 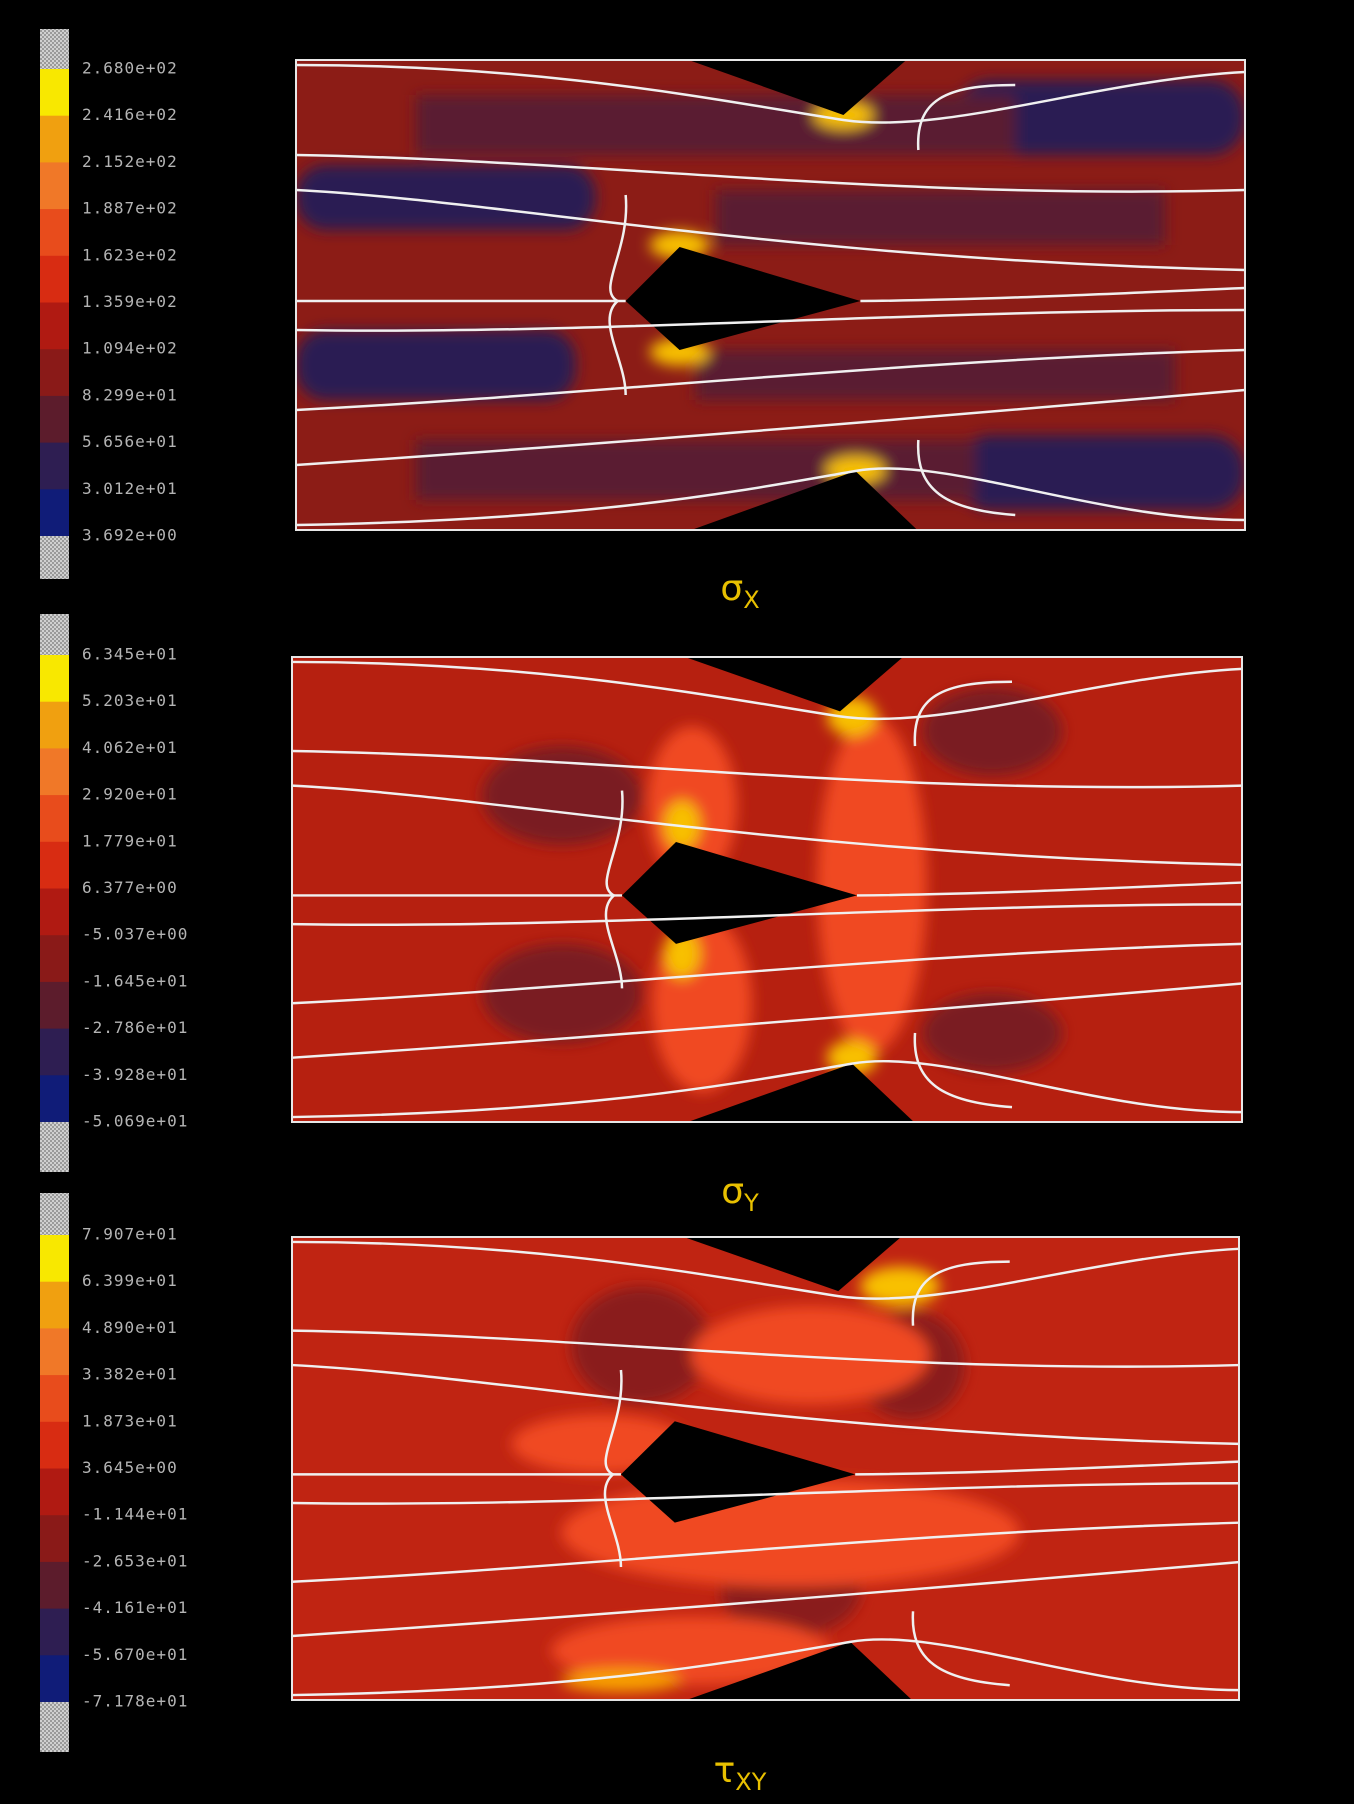 I want to click on title-subscript: Y, so click(x=751, y=1203).